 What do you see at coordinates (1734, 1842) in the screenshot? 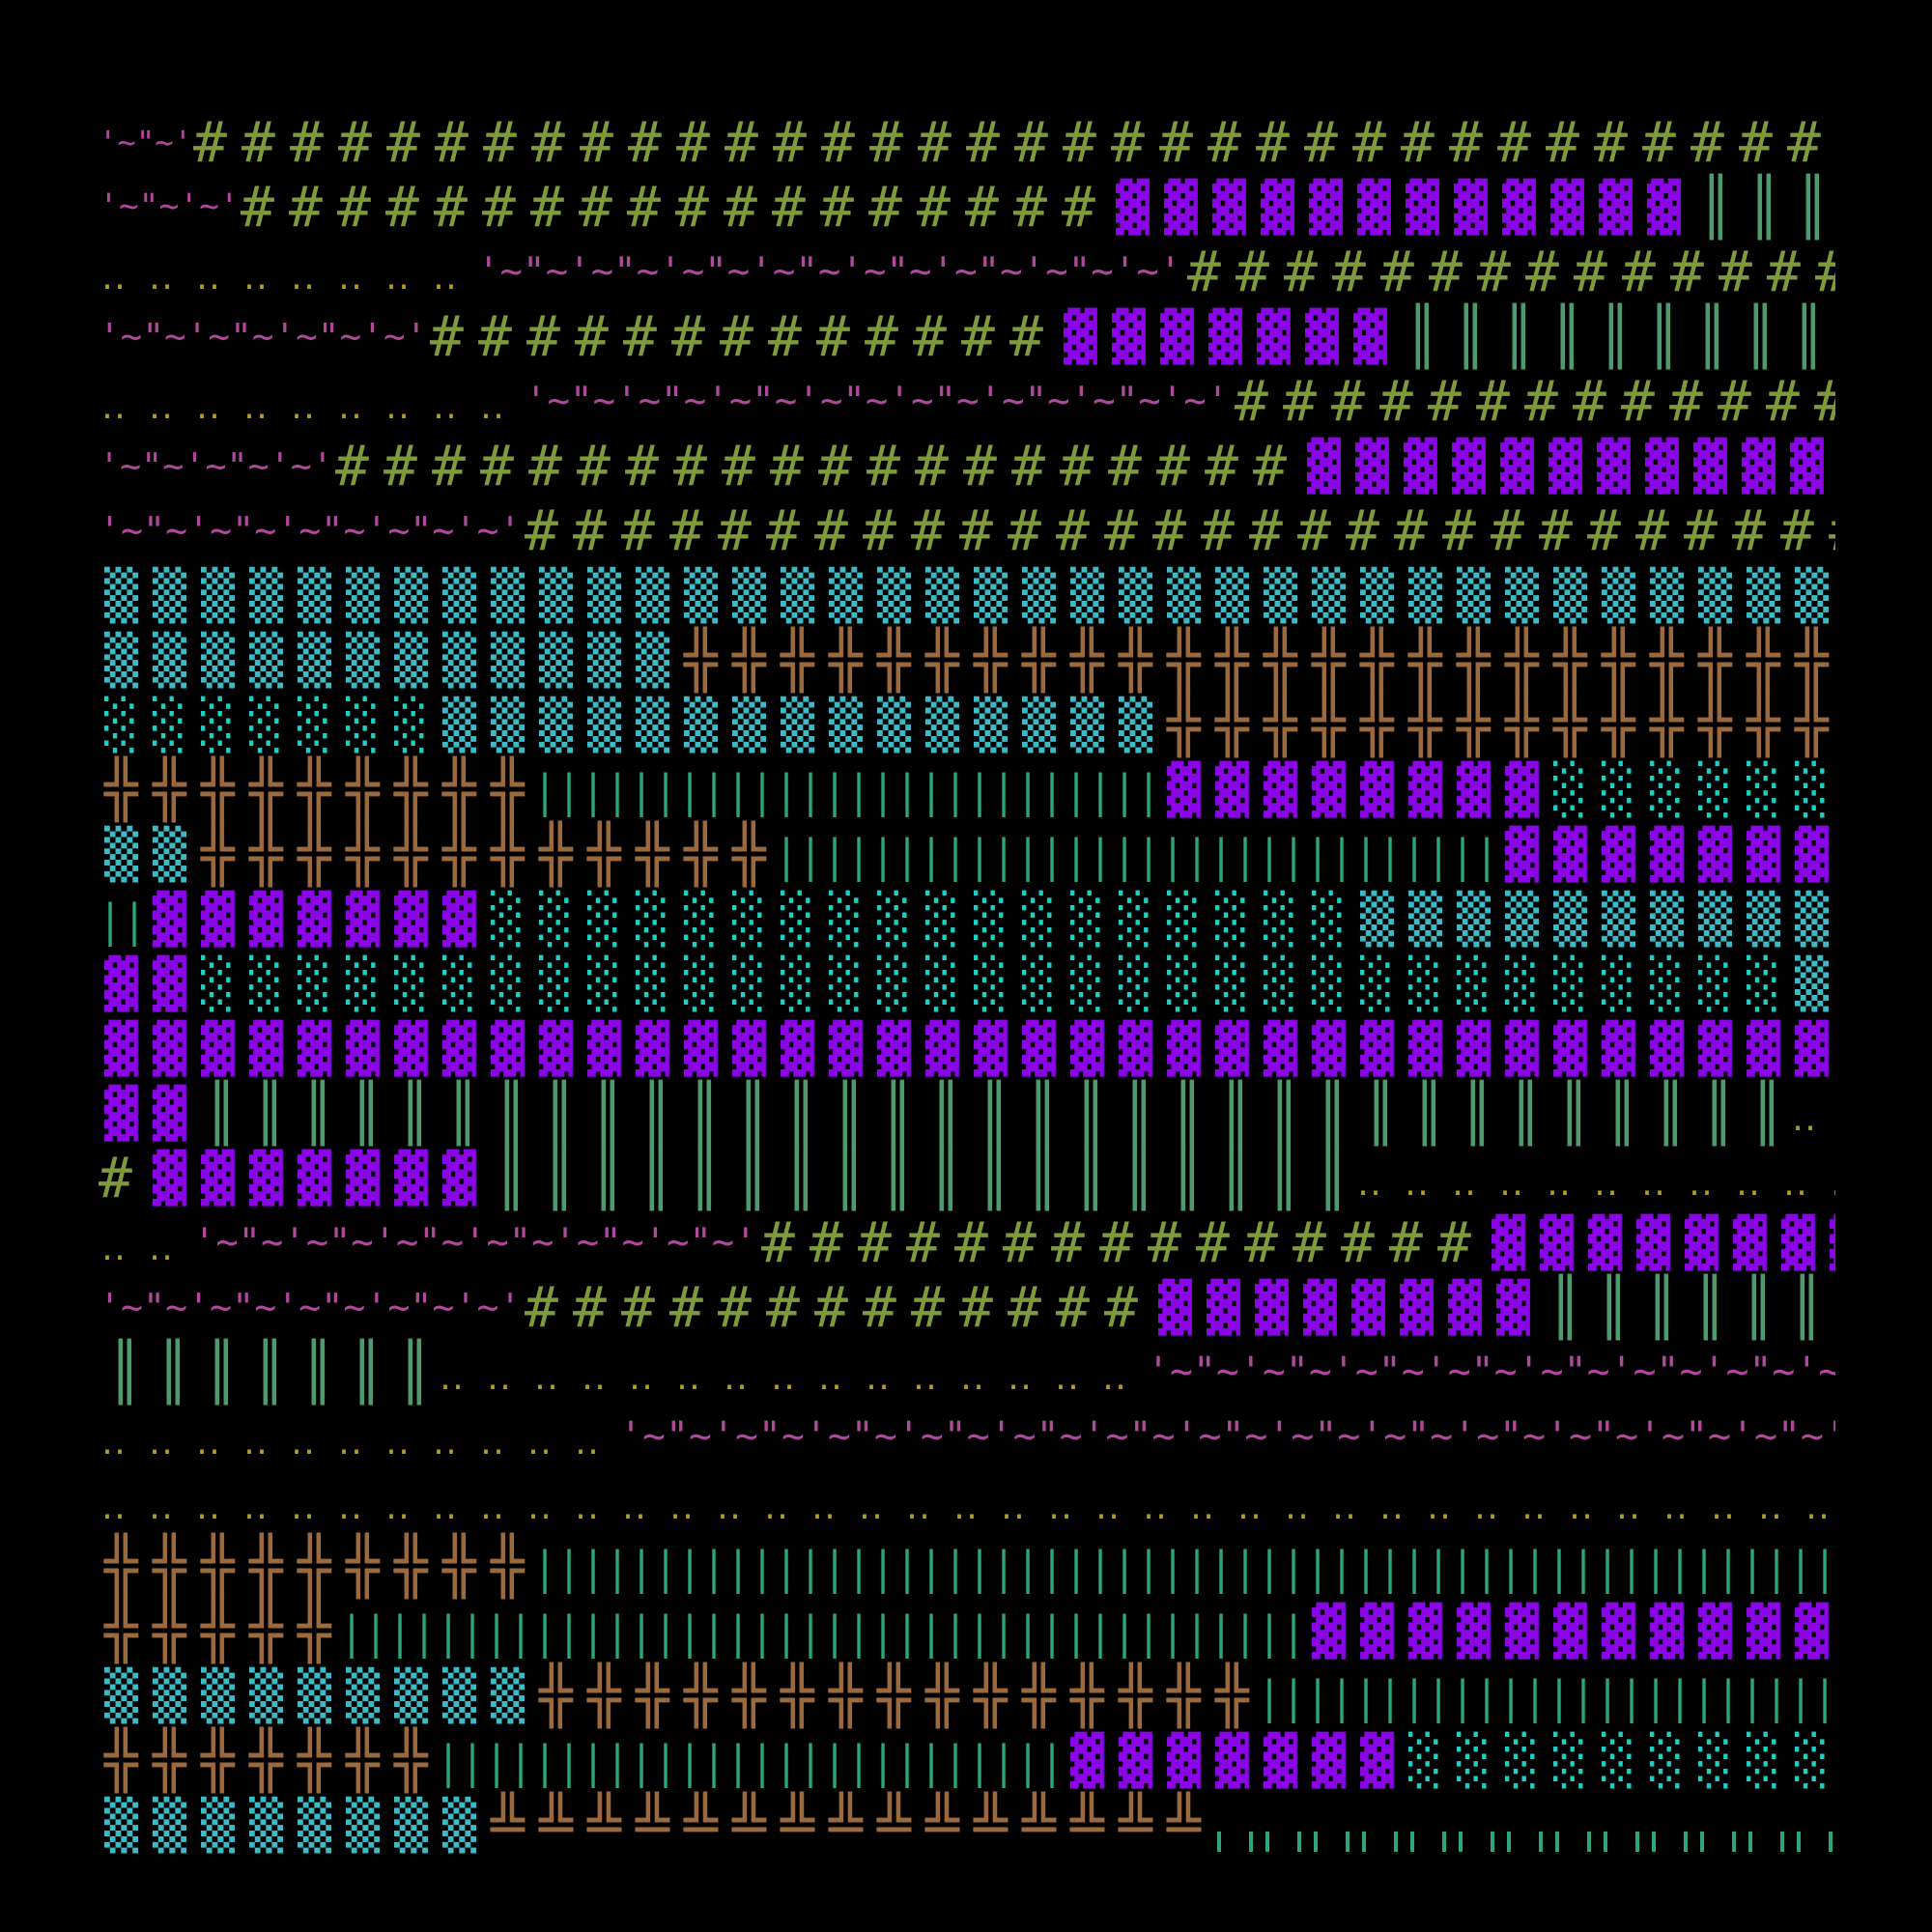
I see `short-bar` at bounding box center [1734, 1842].